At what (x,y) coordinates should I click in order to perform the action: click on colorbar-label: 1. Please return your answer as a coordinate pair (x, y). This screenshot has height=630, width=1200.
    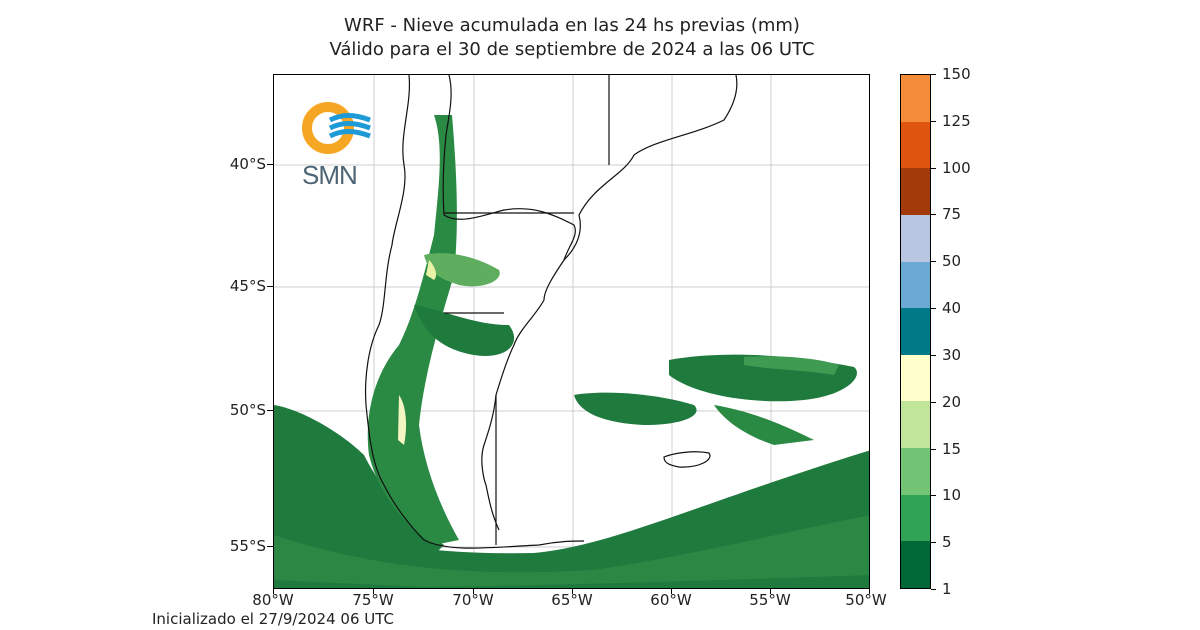
    Looking at the image, I should click on (947, 589).